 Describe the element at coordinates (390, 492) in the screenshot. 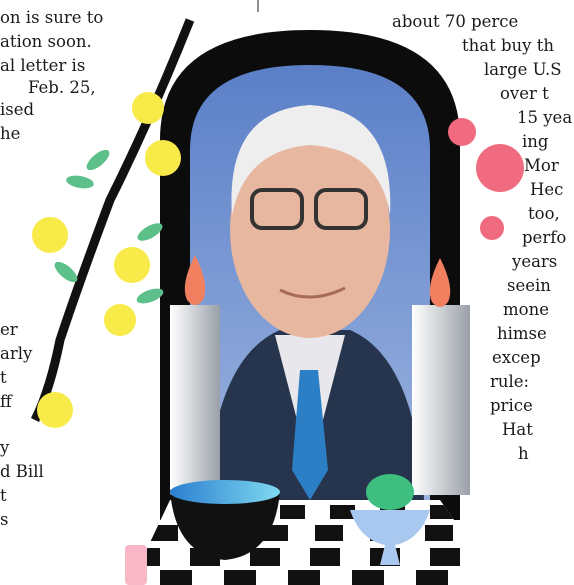

I see `egg` at that location.